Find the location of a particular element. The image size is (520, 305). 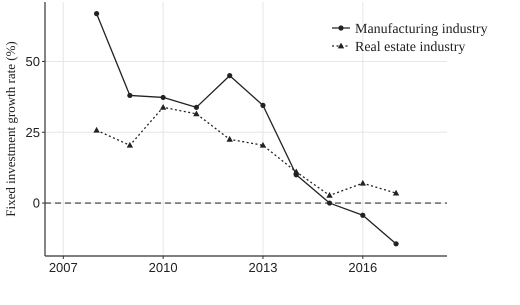

legend-label: Manufacturing industry is located at coordinates (421, 29).